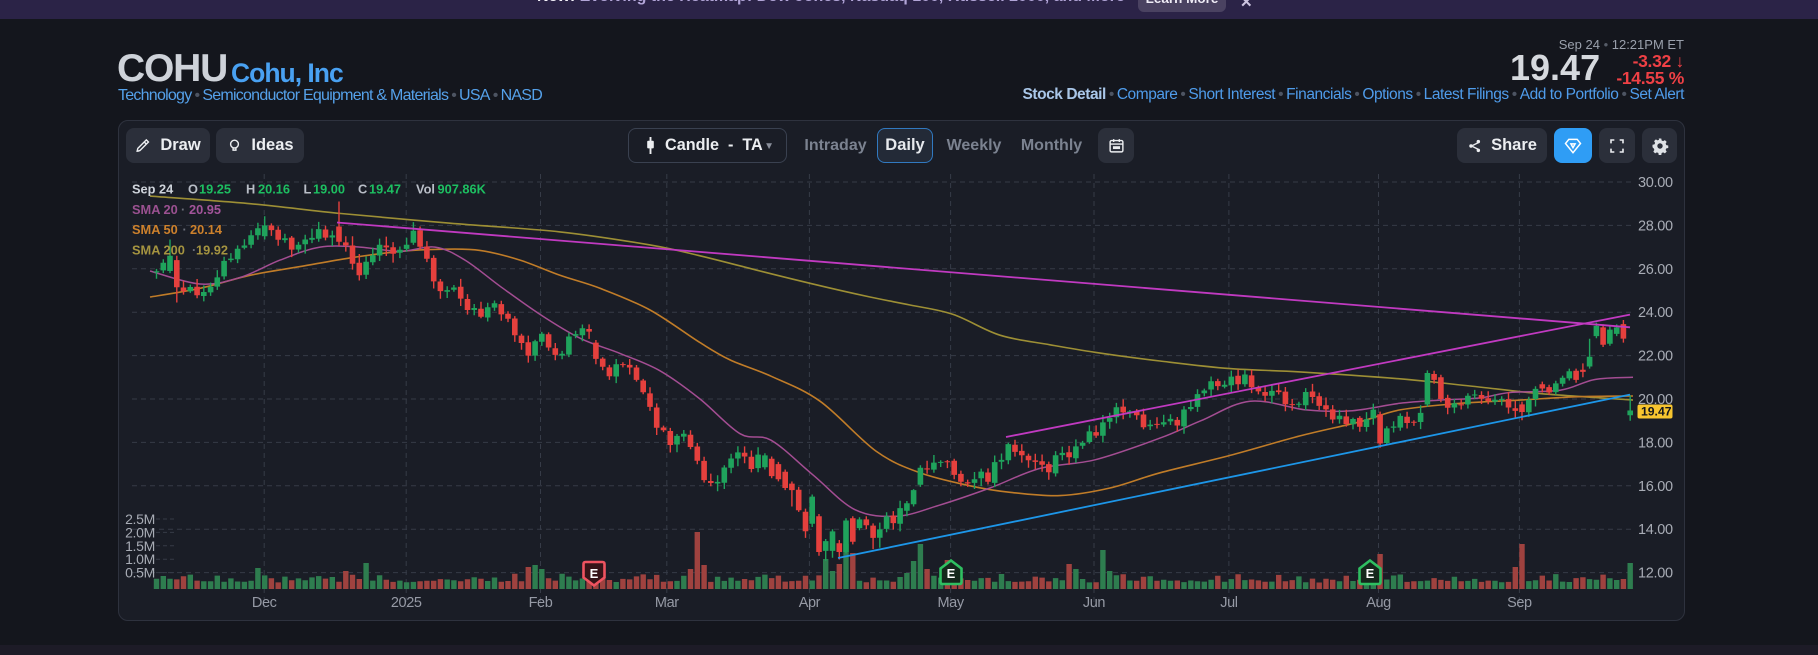  What do you see at coordinates (176, 209) in the screenshot?
I see `svg-text:SMA 20·20.95: SMA 20 · 20.95` at bounding box center [176, 209].